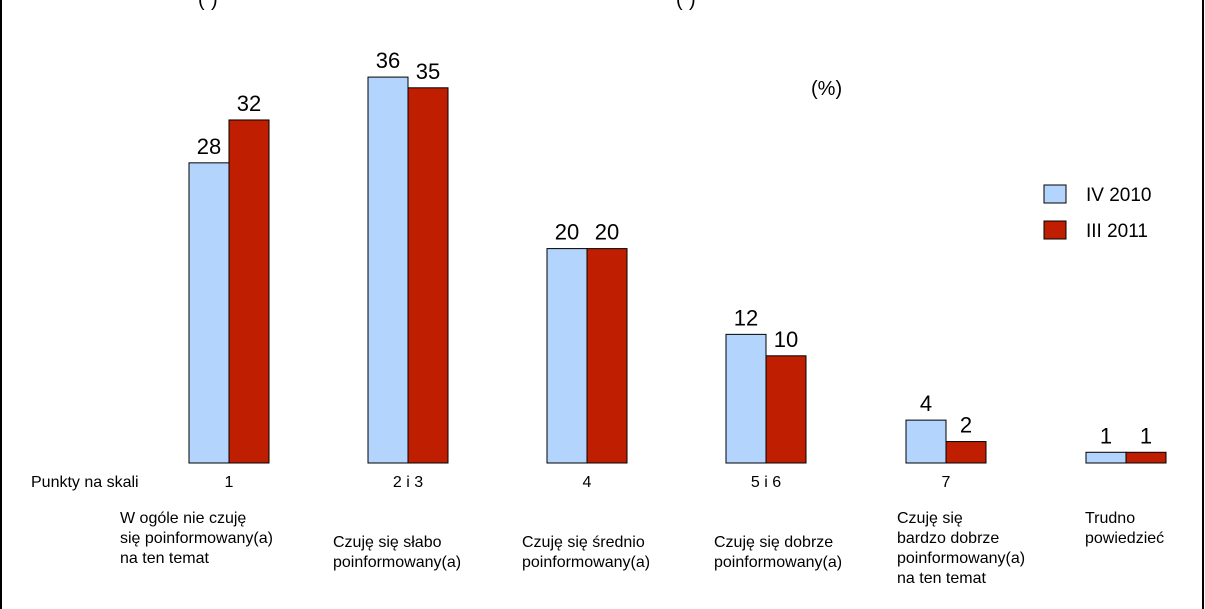 The height and width of the screenshot is (609, 1205). Describe the element at coordinates (229, 482) in the screenshot. I see `tick-label-0: 1` at that location.